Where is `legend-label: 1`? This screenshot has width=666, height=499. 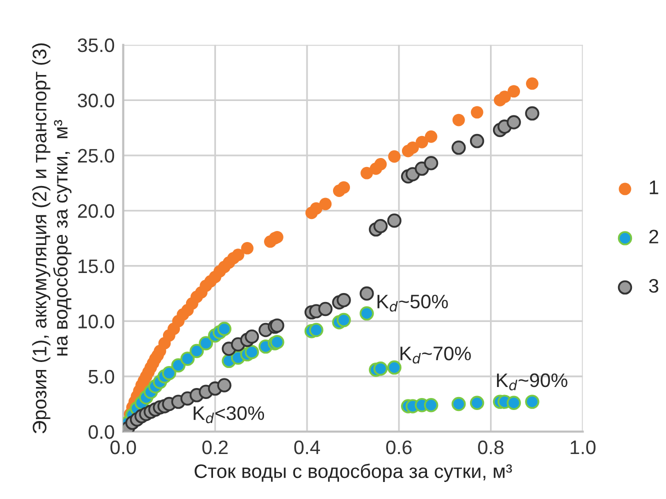 legend-label: 1 is located at coordinates (654, 187).